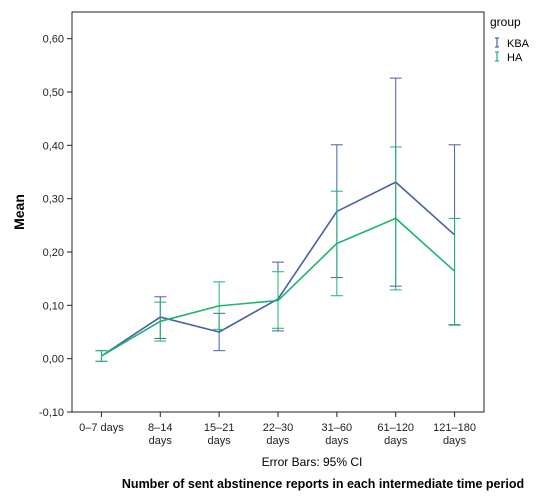 The width and height of the screenshot is (550, 500). Describe the element at coordinates (53, 146) in the screenshot. I see `y-tick-label: 0,40` at that location.